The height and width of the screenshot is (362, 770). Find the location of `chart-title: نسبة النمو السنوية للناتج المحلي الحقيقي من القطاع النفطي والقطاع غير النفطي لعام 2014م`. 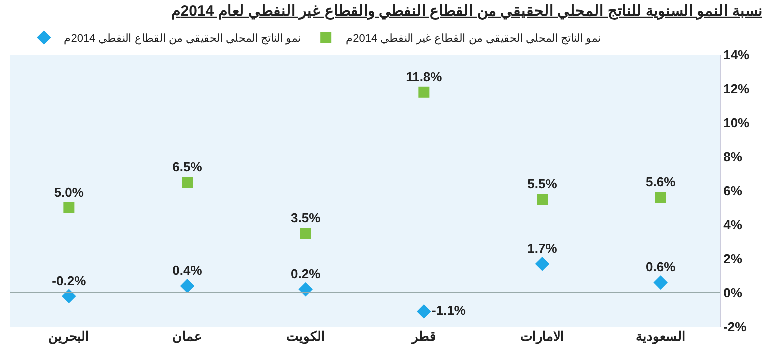

chart-title: نسبة النمو السنوية للناتج المحلي الحقيقي من القطاع النفطي والقطاع غير النفطي لعام 2014م is located at coordinates (467, 11).